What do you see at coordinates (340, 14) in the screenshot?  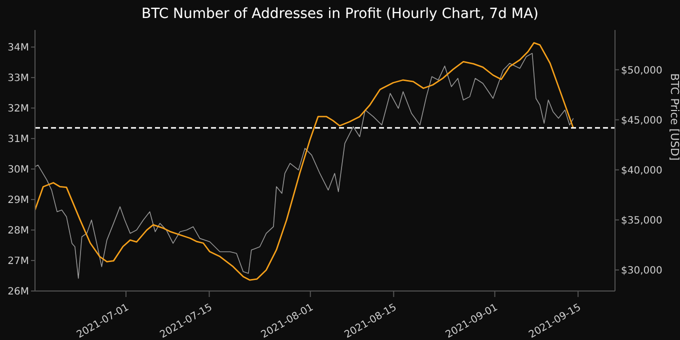 I see `chart-title: BTC Number of Addresses in Profit (Hourly Chart, 7d MA)` at bounding box center [340, 14].